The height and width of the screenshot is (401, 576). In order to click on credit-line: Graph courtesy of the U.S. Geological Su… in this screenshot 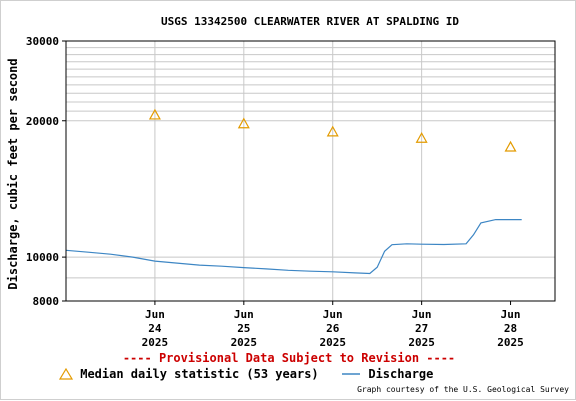, I will do `click(463, 389)`.